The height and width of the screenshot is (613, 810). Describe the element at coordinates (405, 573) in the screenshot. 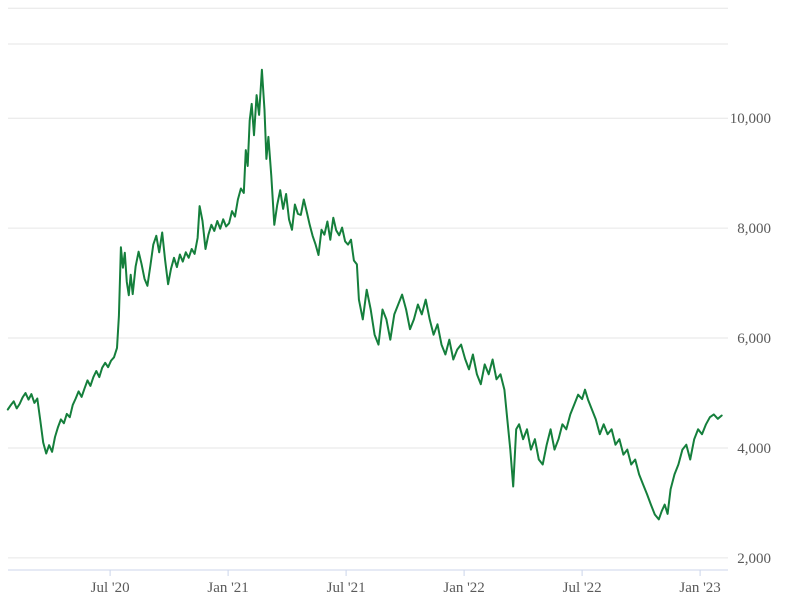

I see `x-axis-ticks` at that location.